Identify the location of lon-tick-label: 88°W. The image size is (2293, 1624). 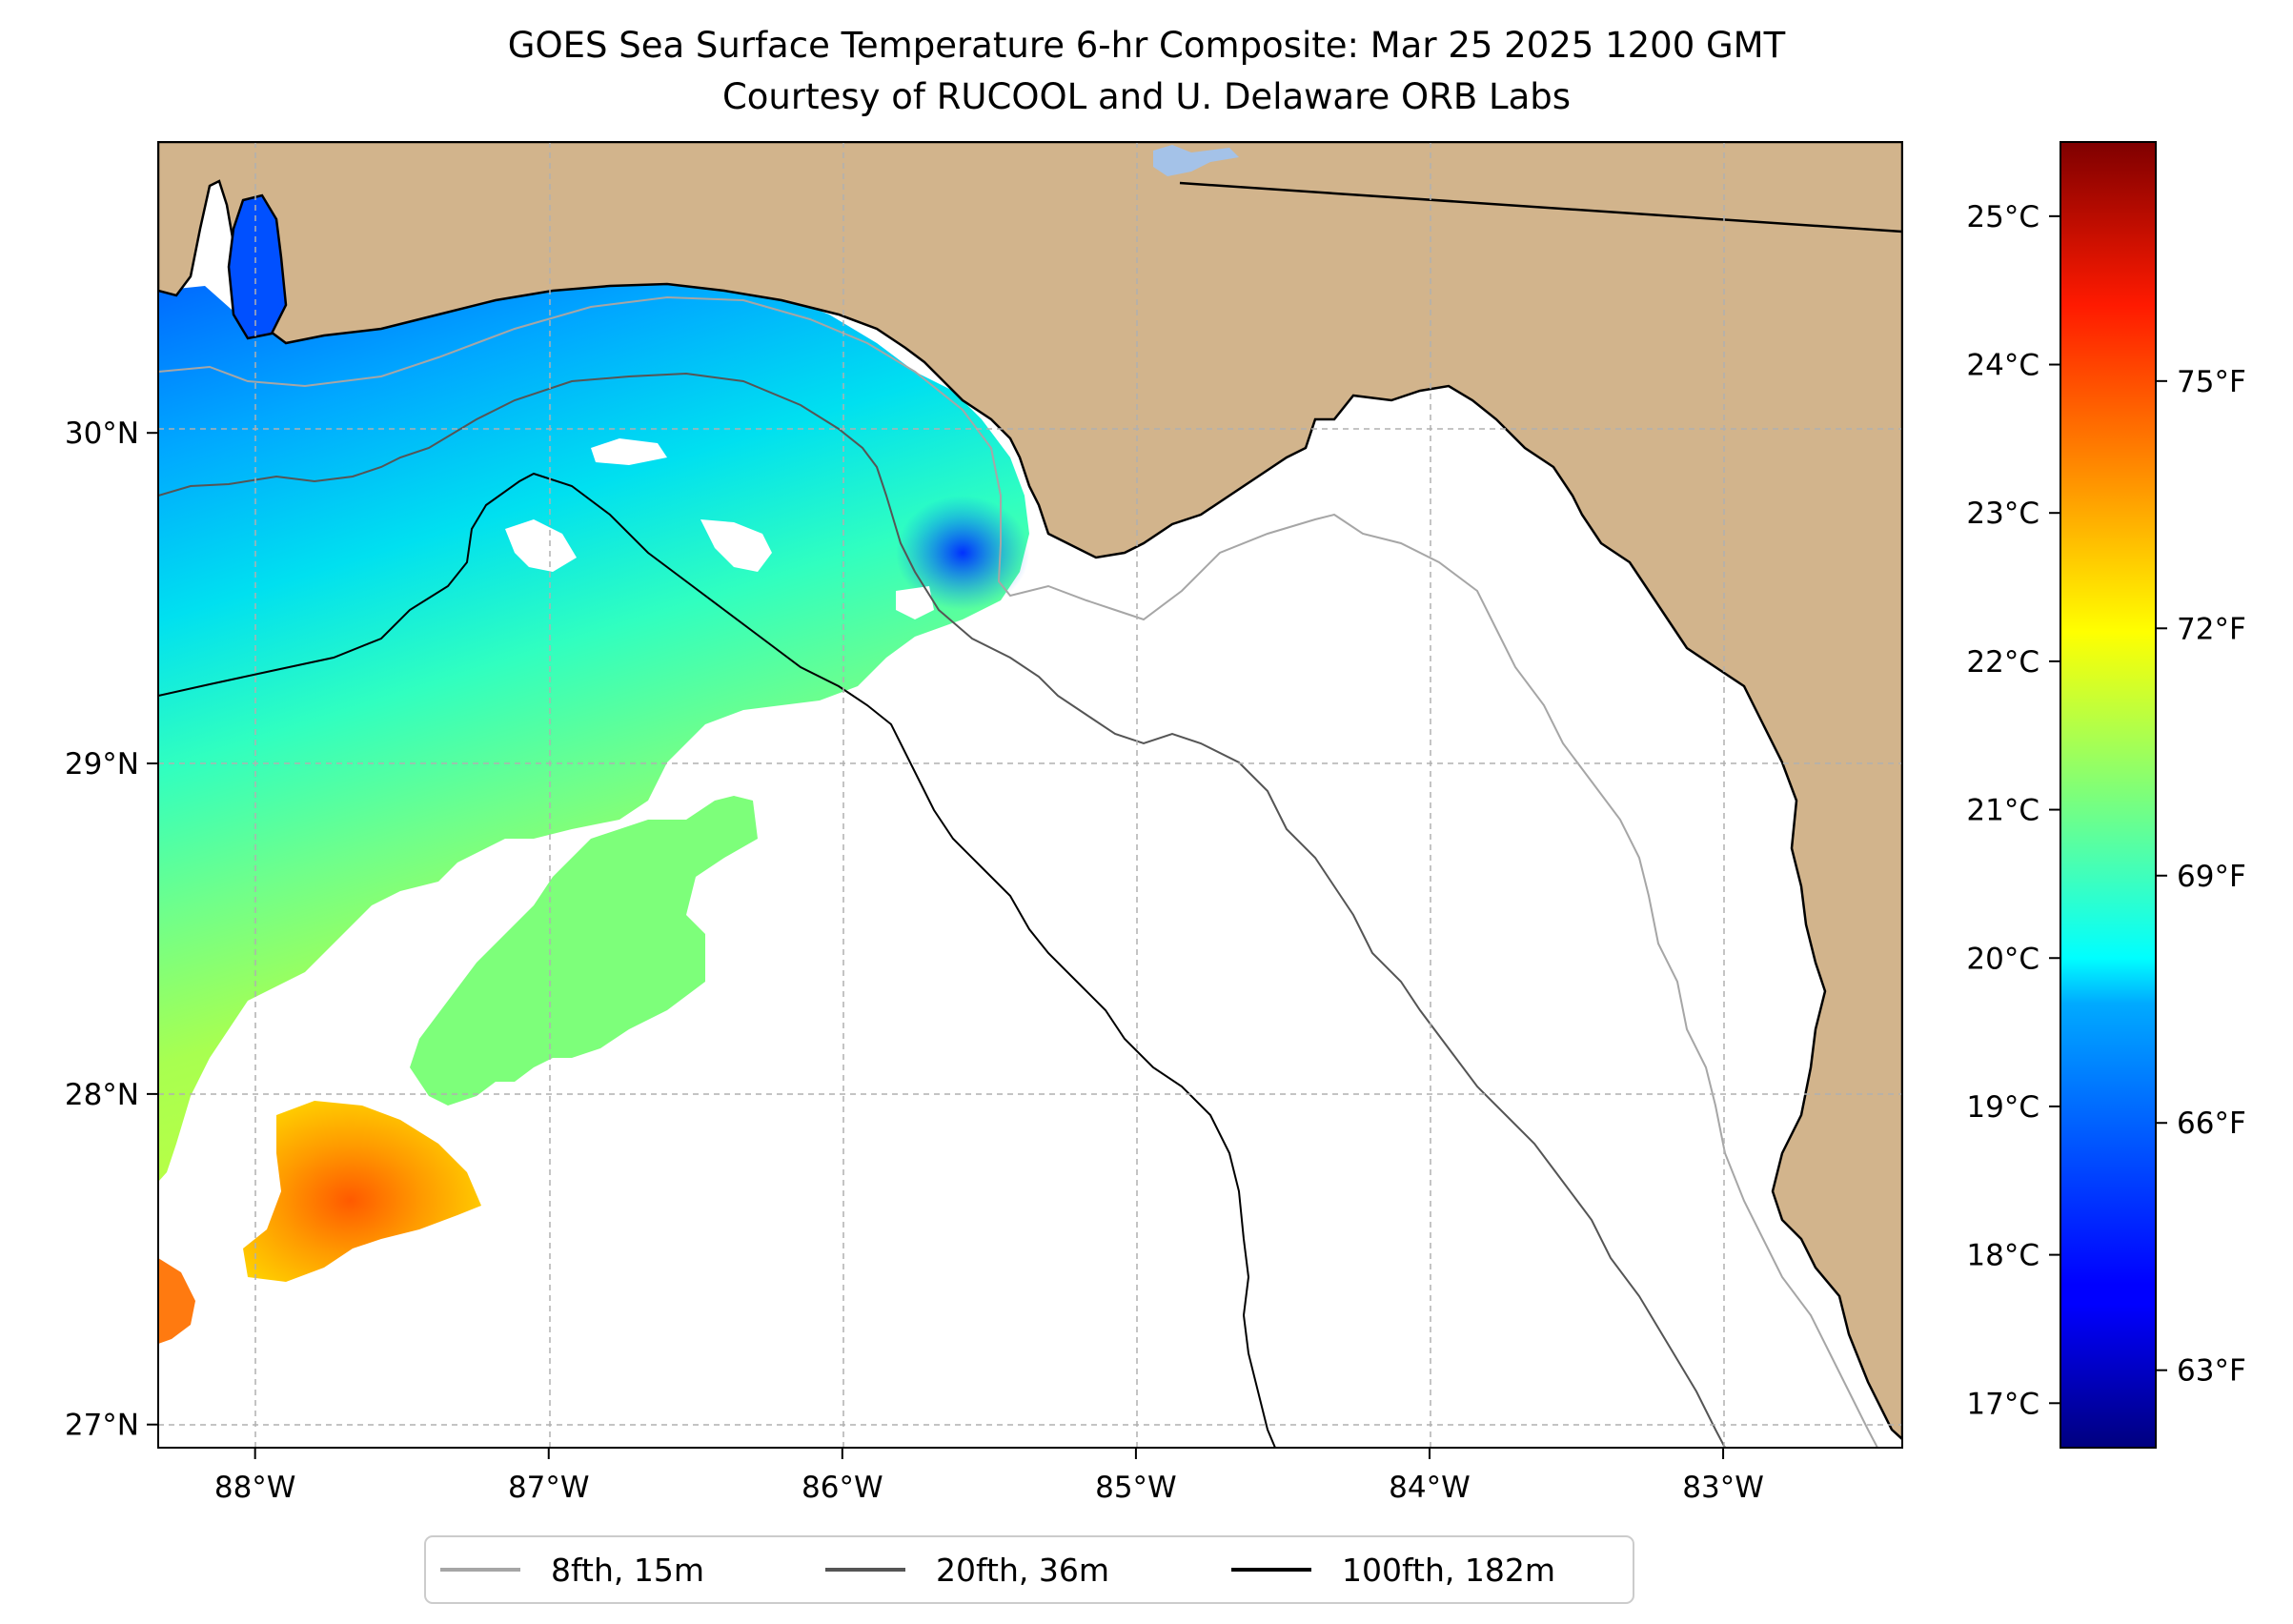
(255, 1488).